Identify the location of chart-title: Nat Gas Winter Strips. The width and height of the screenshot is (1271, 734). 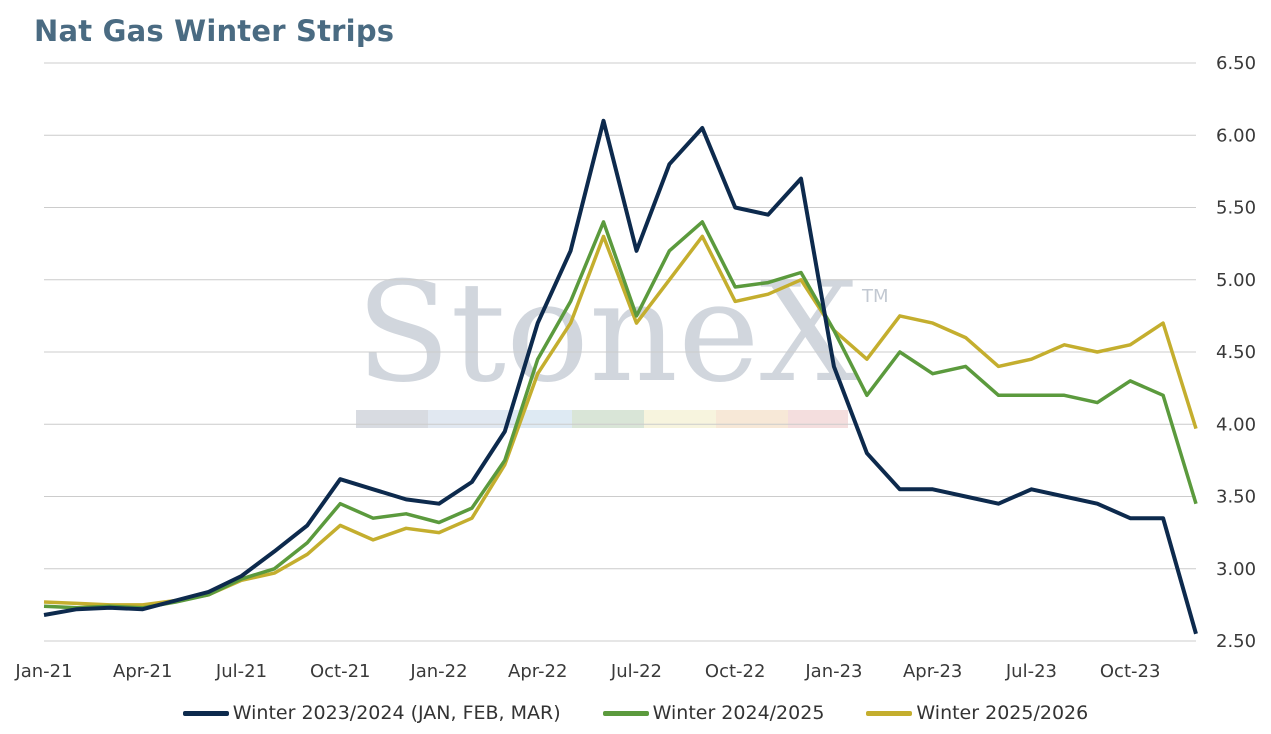
(214, 31).